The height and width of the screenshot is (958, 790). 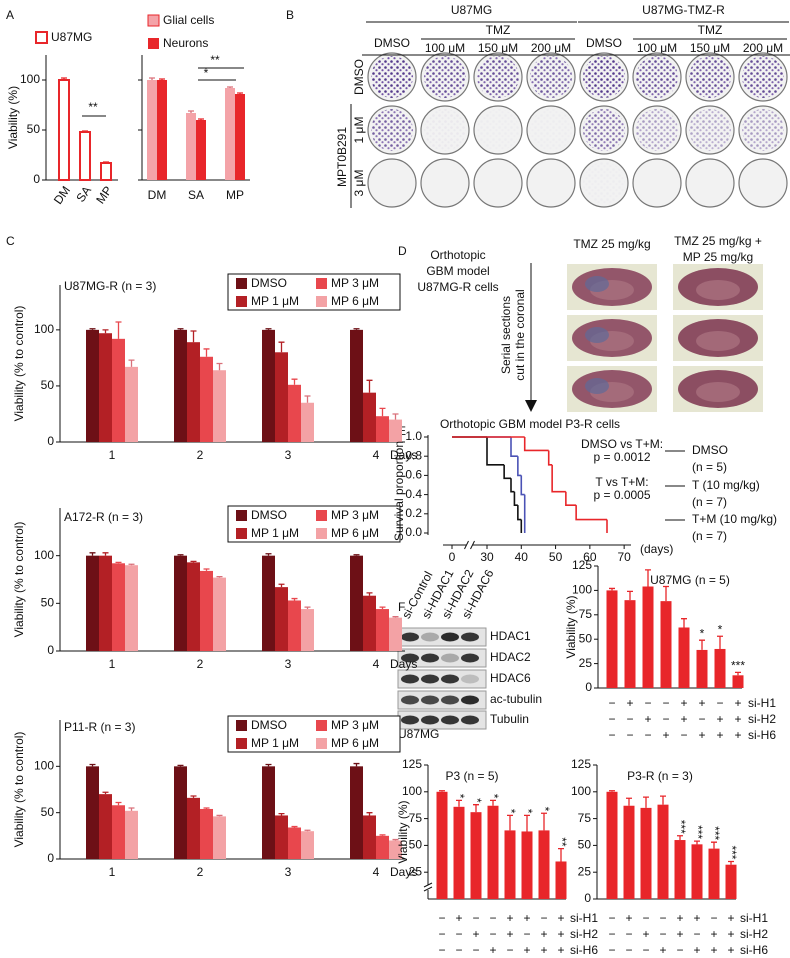 What do you see at coordinates (597, 335) in the screenshot?
I see `tumor` at bounding box center [597, 335].